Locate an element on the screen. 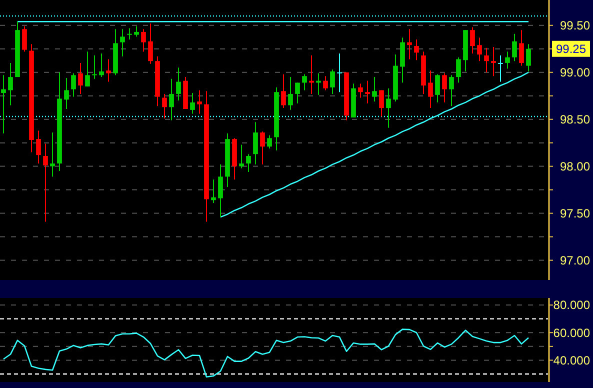 This screenshot has height=388, width=593. y-tick-label: 98.50 is located at coordinates (575, 119).